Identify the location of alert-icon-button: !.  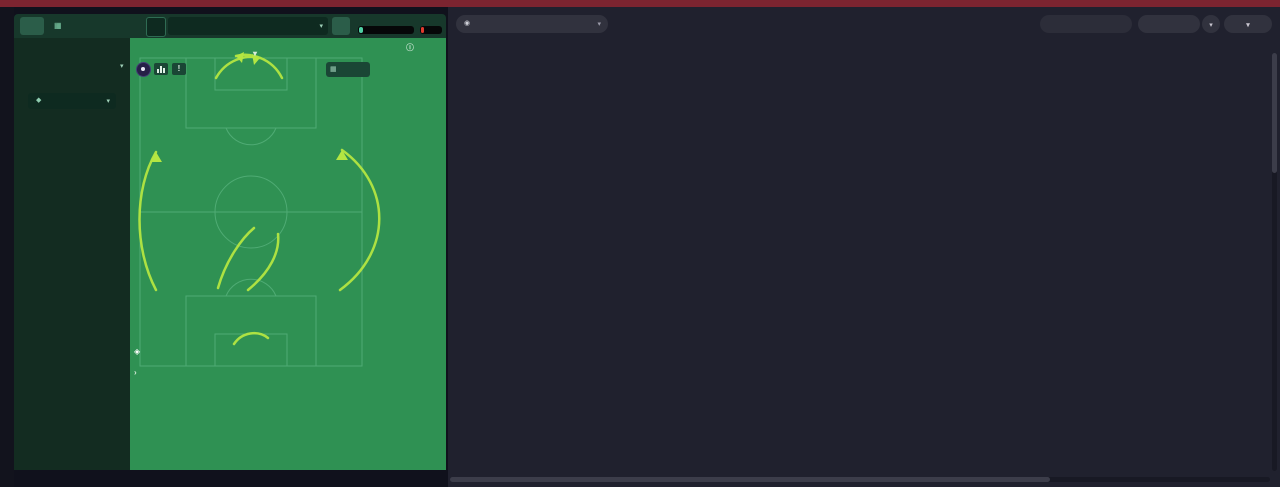
(179, 69).